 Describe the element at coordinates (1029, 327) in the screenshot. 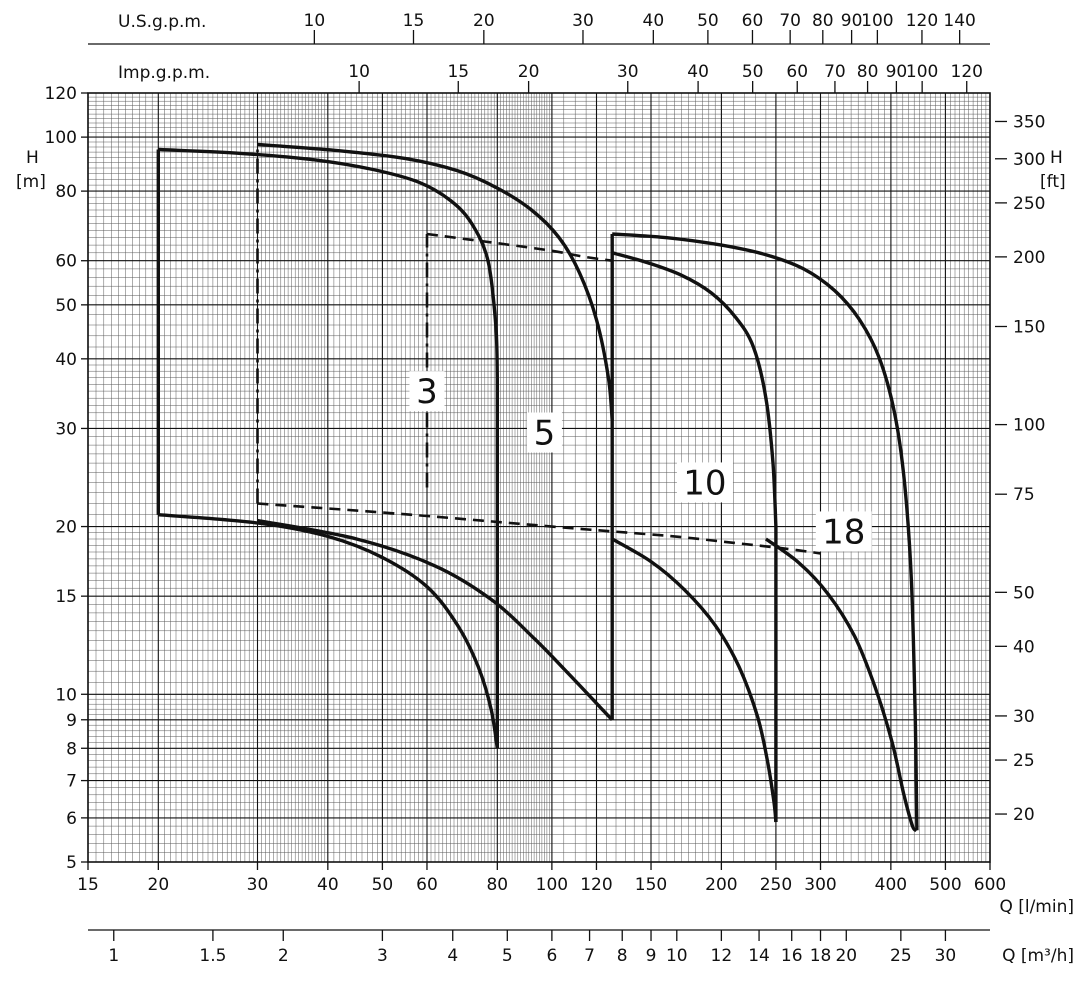

I see `h-ft-tick-label: 150` at that location.